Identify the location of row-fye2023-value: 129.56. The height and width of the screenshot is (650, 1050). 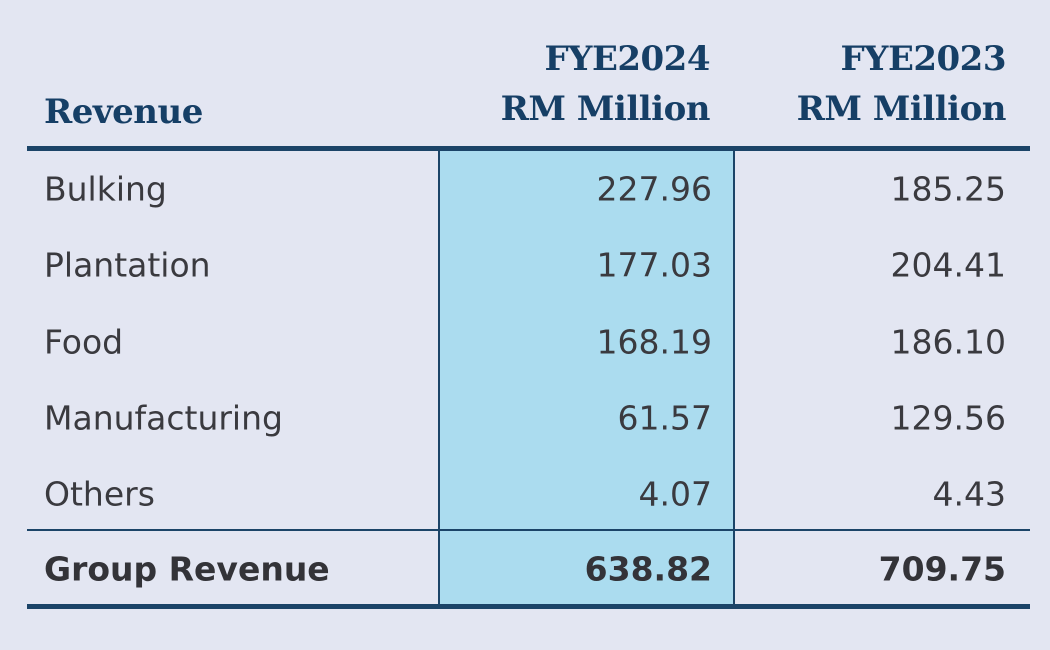
(948, 418).